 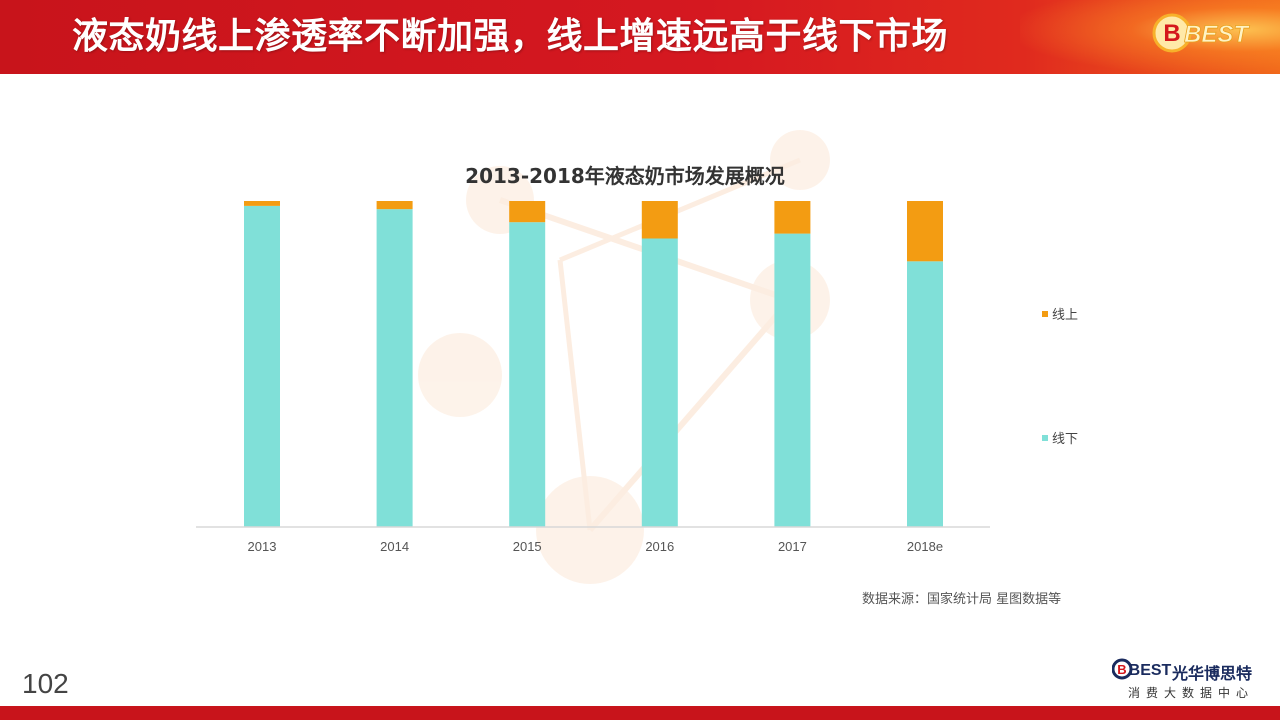 I want to click on x-tick-label: 2017, so click(x=792, y=546).